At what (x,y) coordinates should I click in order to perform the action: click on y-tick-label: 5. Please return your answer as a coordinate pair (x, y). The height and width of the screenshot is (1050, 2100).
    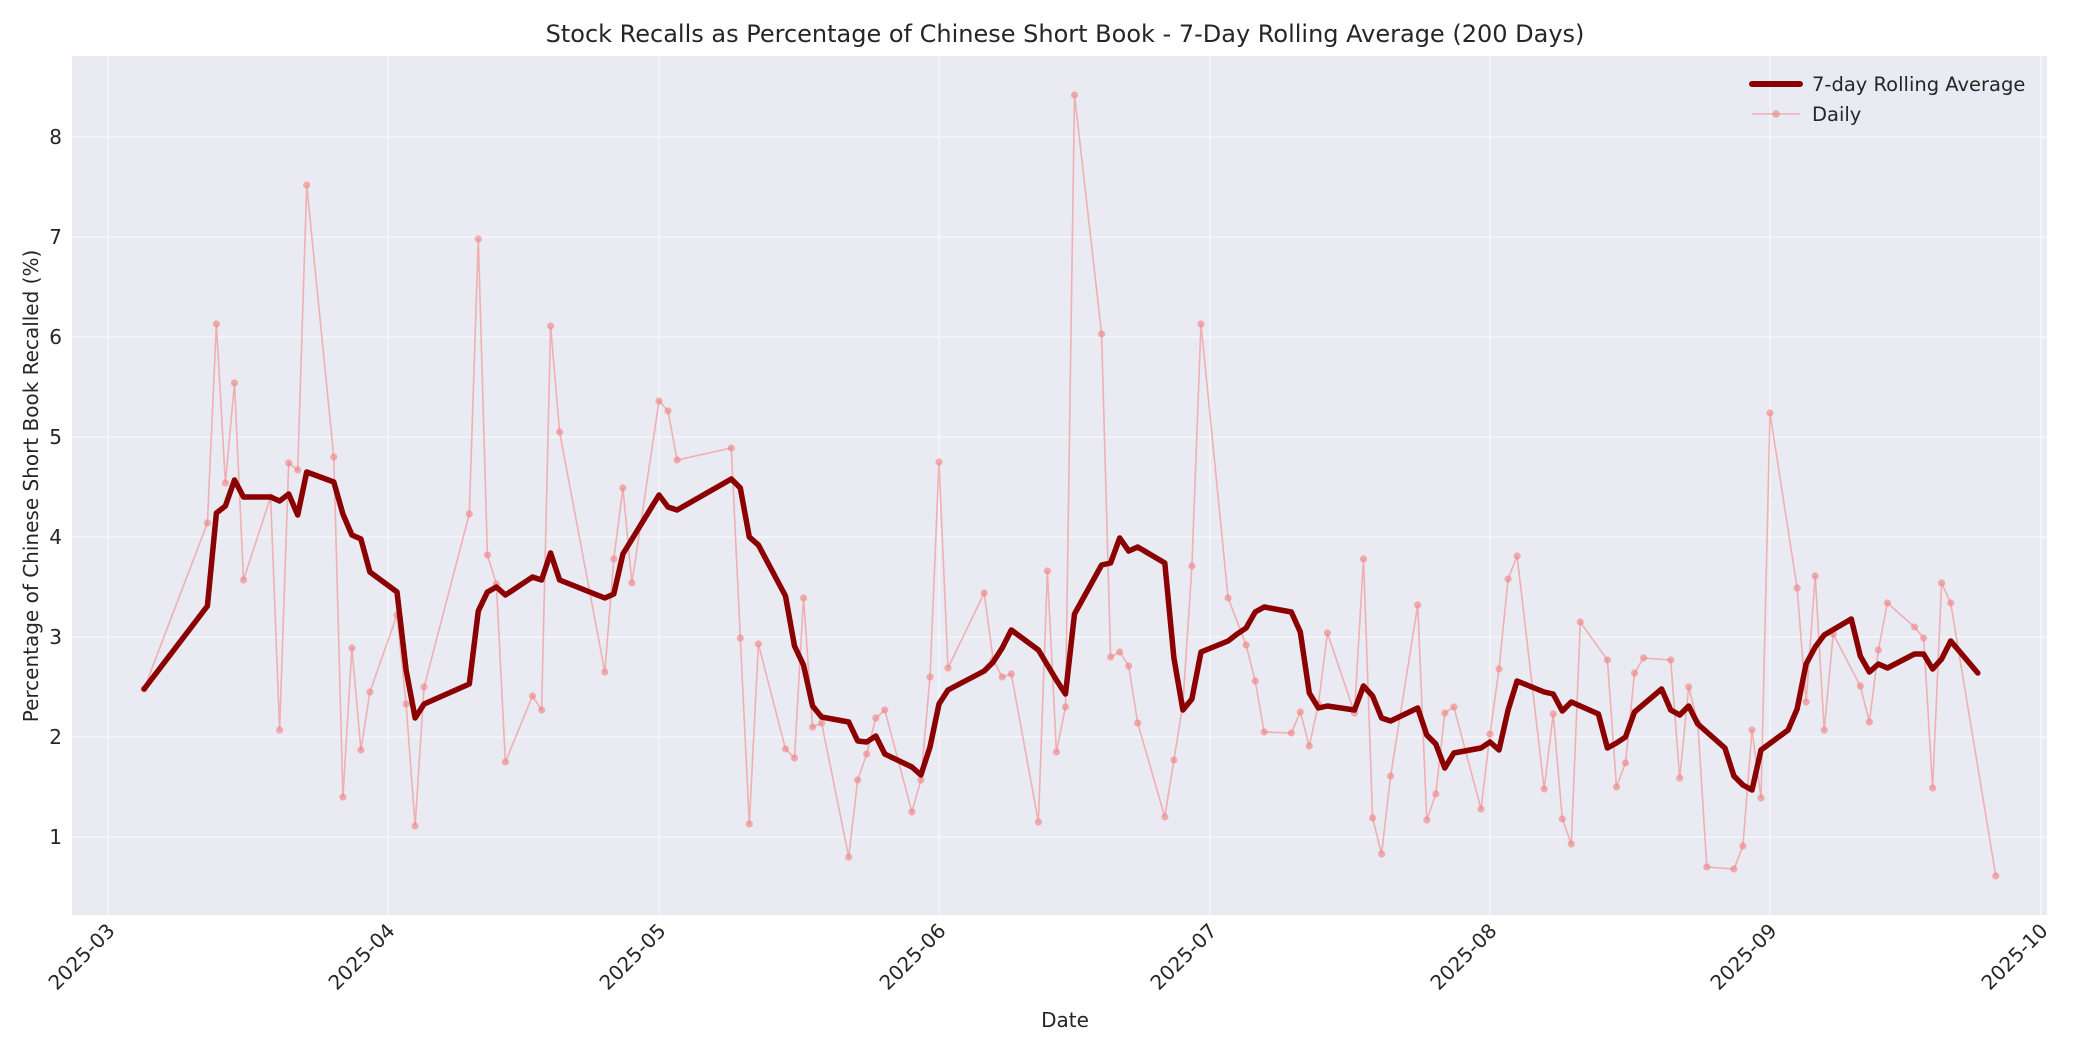
    Looking at the image, I should click on (55, 437).